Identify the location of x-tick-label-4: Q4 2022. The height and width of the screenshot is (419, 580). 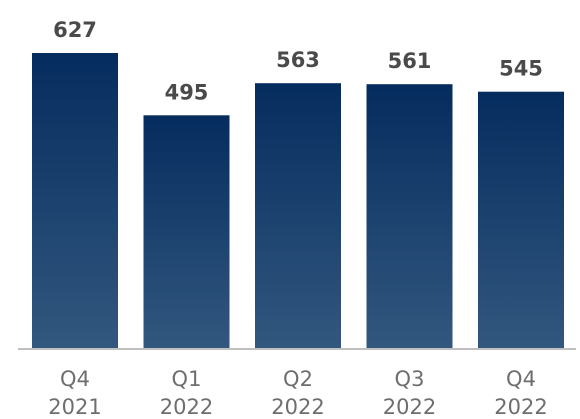
(520, 393).